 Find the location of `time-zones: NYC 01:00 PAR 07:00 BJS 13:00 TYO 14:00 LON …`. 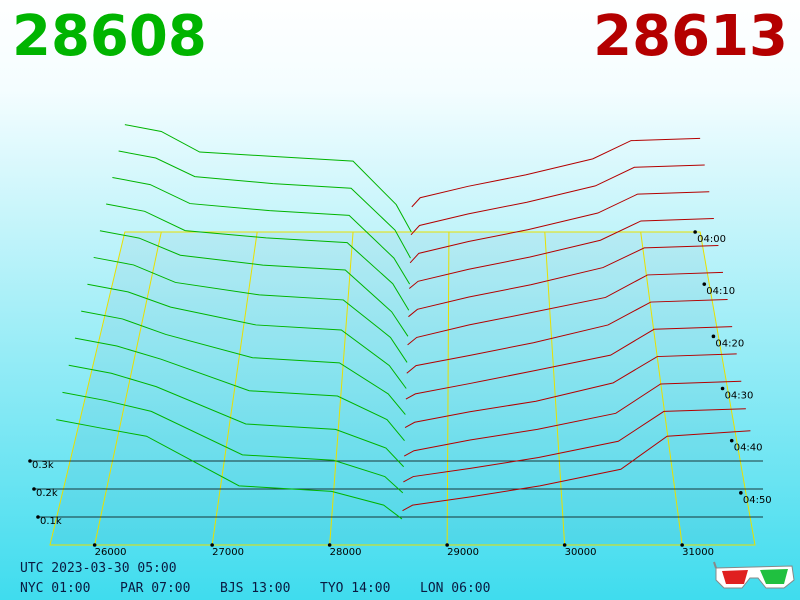

time-zones: NYC 01:00 PAR 07:00 BJS 13:00 TYO 14:00 LON … is located at coordinates (255, 588).